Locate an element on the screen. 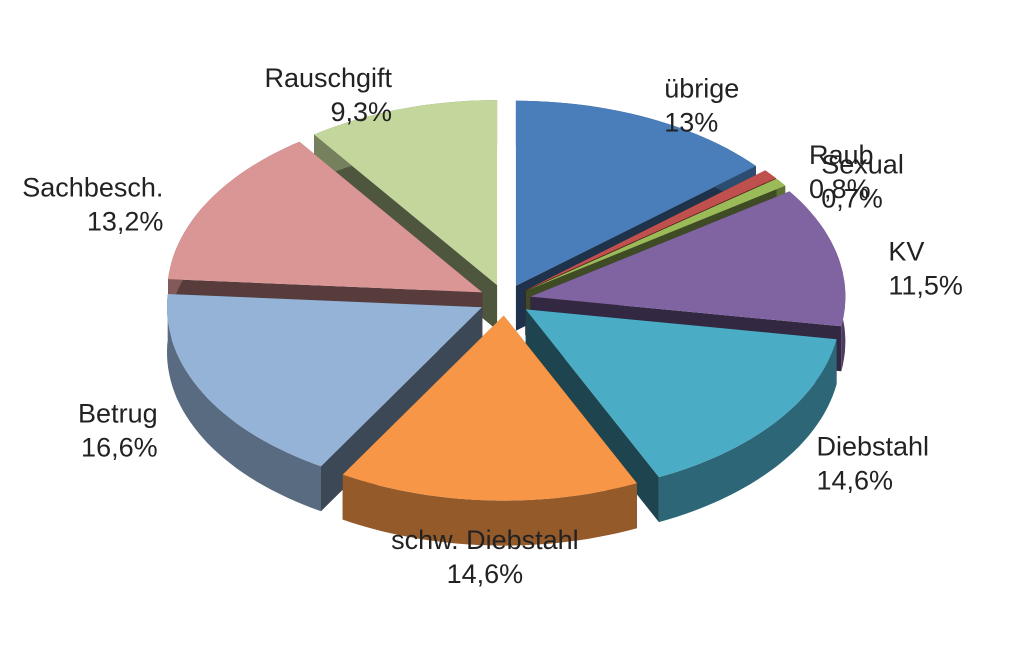 The image size is (1024, 669). value-label: 0,8% is located at coordinates (840, 189).